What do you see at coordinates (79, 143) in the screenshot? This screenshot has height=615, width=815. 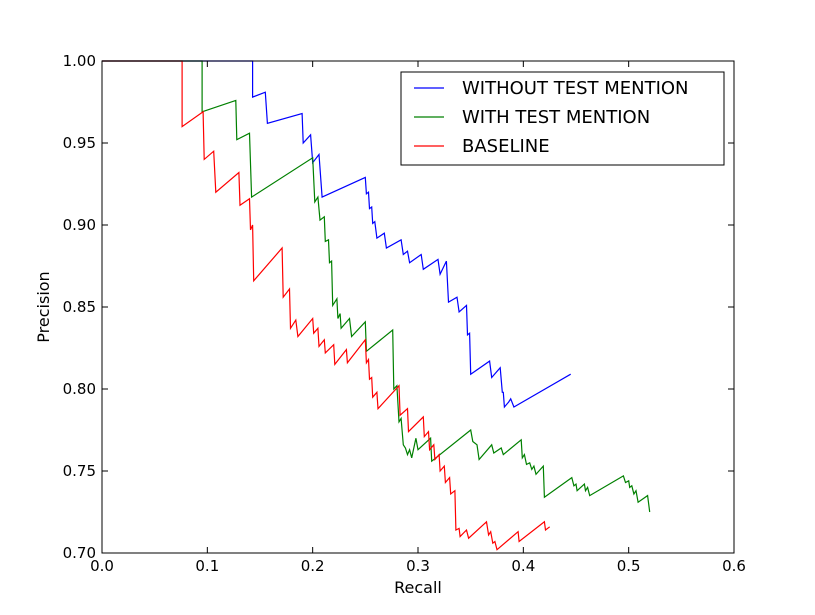 I see `y-tick-label: 0.95` at bounding box center [79, 143].